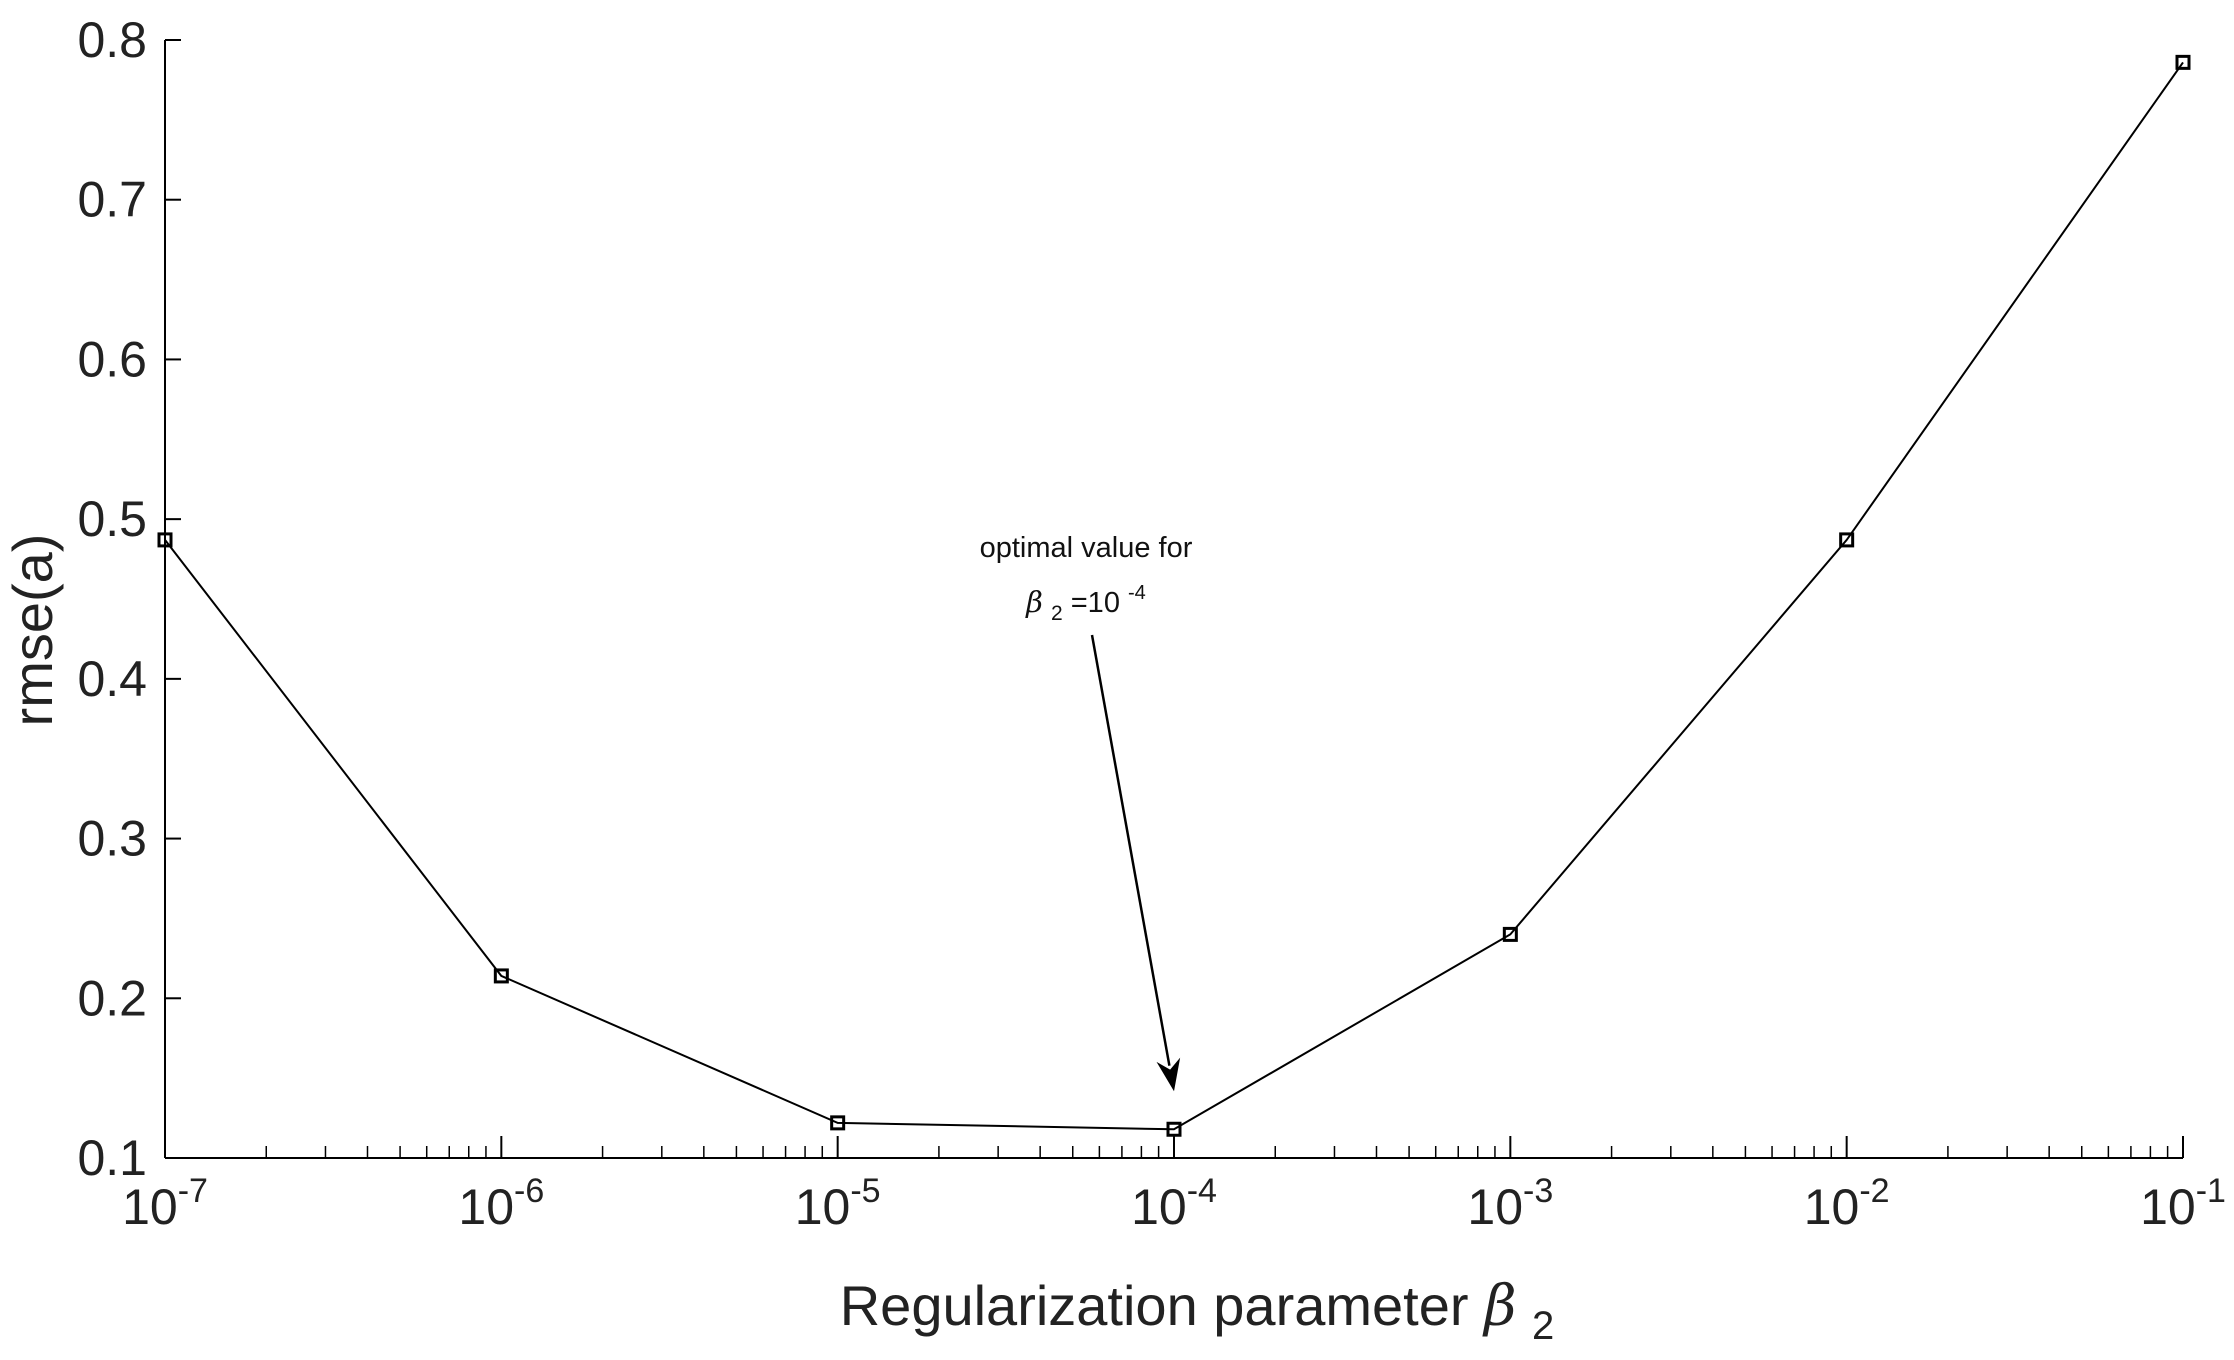 This screenshot has height=1360, width=2234. Describe the element at coordinates (1543, 1326) in the screenshot. I see `x-axis-label-subscript: 2` at that location.